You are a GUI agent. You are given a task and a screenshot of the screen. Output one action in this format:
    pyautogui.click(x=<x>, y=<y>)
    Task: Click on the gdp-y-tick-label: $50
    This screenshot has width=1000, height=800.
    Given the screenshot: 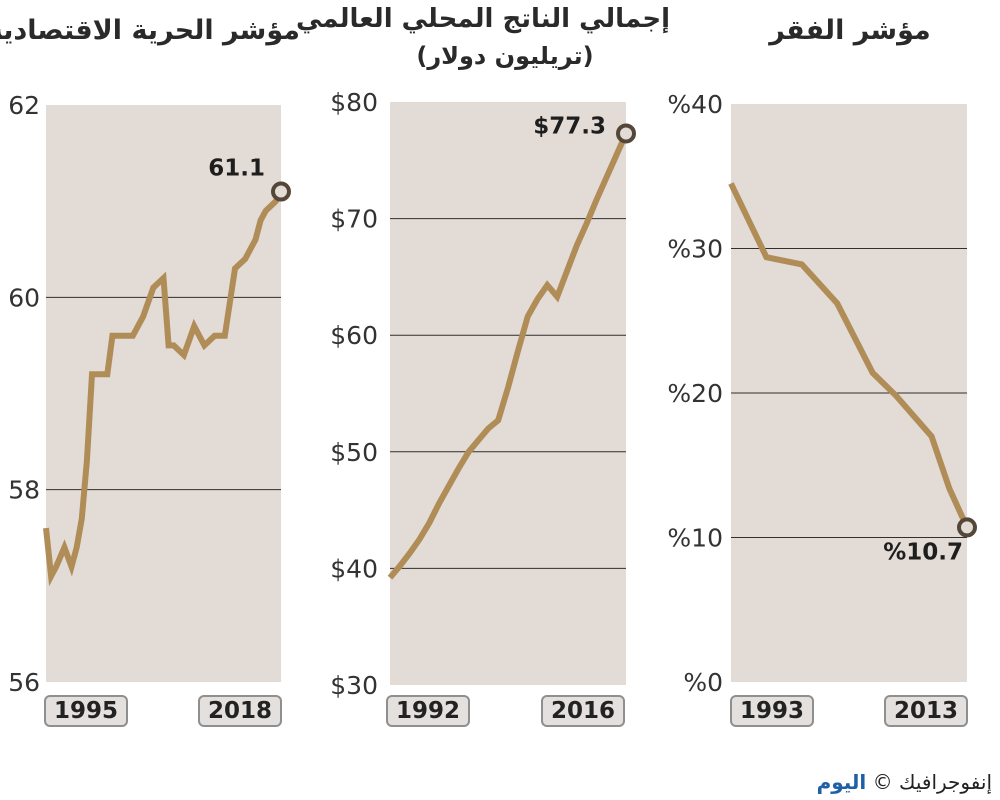 What is the action you would take?
    pyautogui.click(x=354, y=452)
    